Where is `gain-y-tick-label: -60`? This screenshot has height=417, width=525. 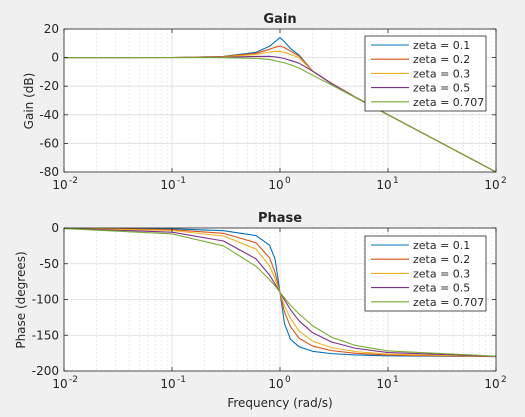
gain-y-tick-label: -60 is located at coordinates (49, 143).